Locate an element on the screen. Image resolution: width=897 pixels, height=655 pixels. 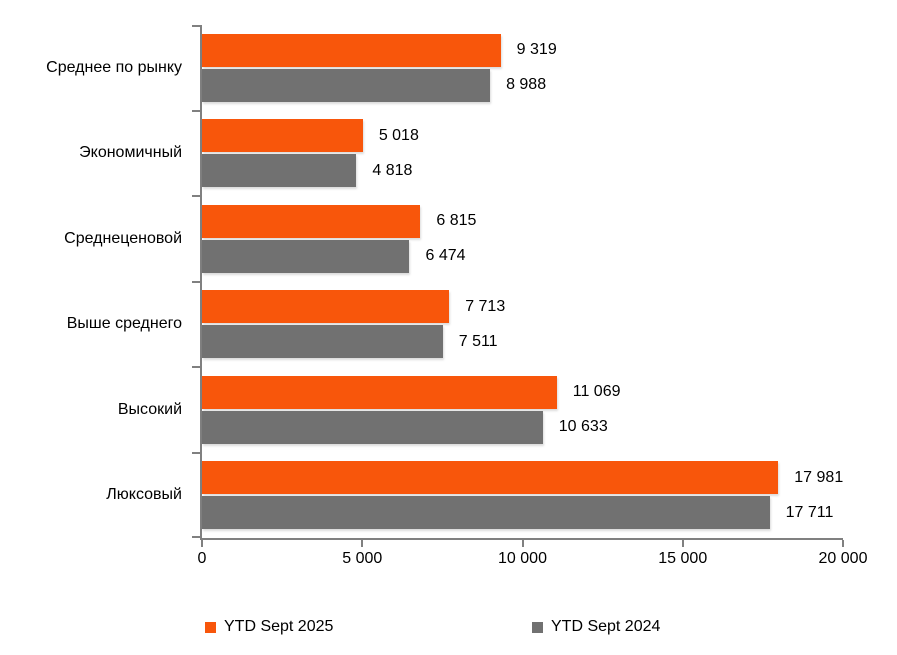
category-label: Среднее по рынку is located at coordinates (114, 67).